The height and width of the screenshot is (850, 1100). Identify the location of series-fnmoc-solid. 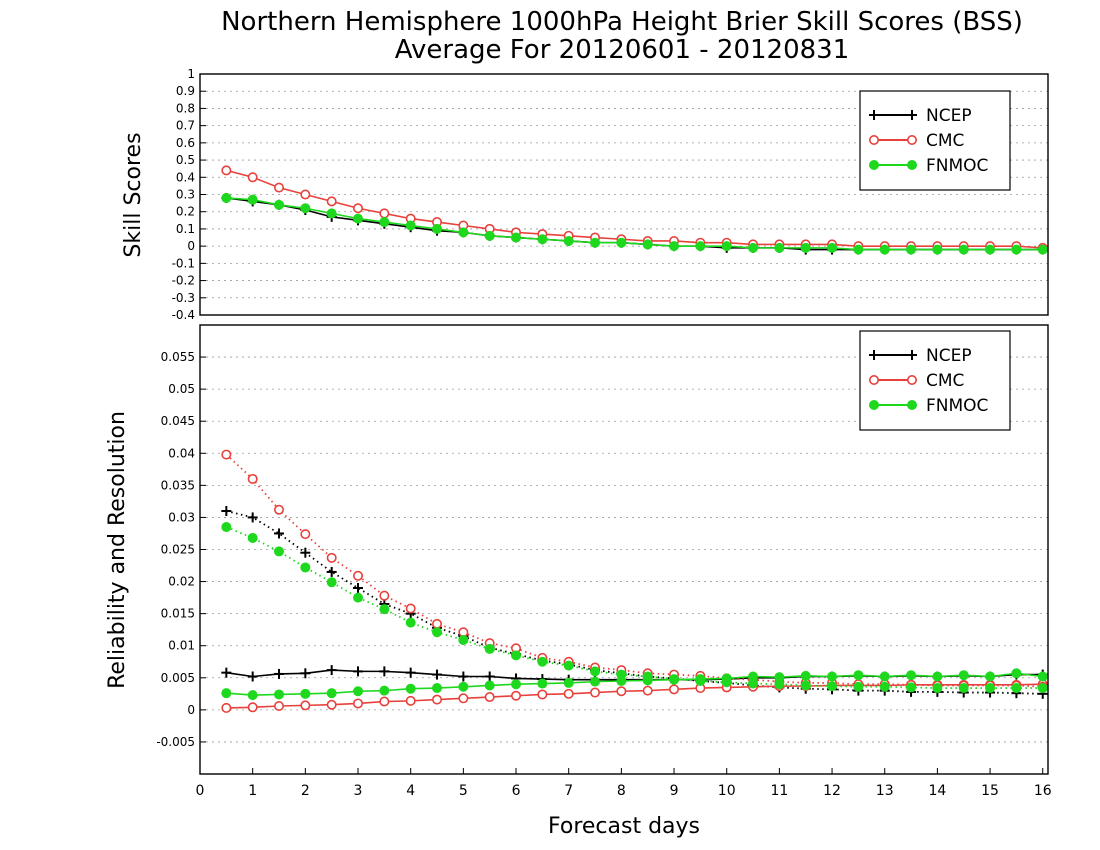
(634, 223).